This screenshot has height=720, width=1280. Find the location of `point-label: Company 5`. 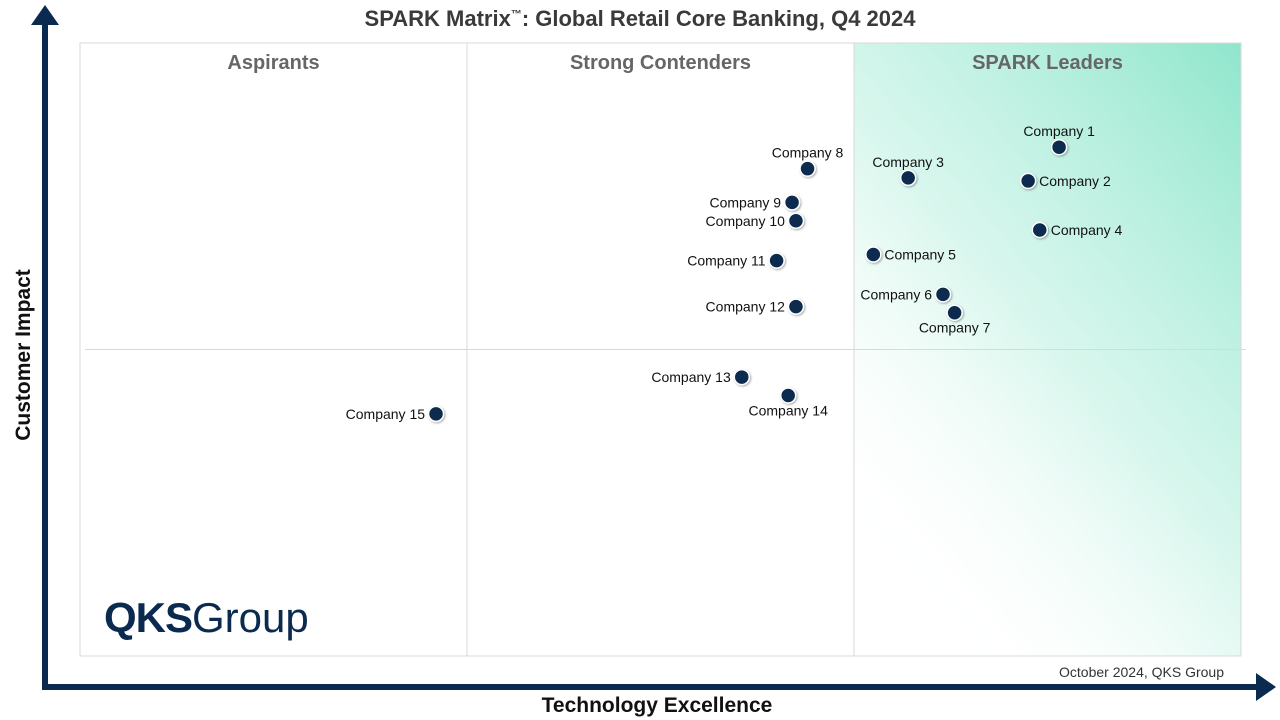

point-label: Company 5 is located at coordinates (920, 254).